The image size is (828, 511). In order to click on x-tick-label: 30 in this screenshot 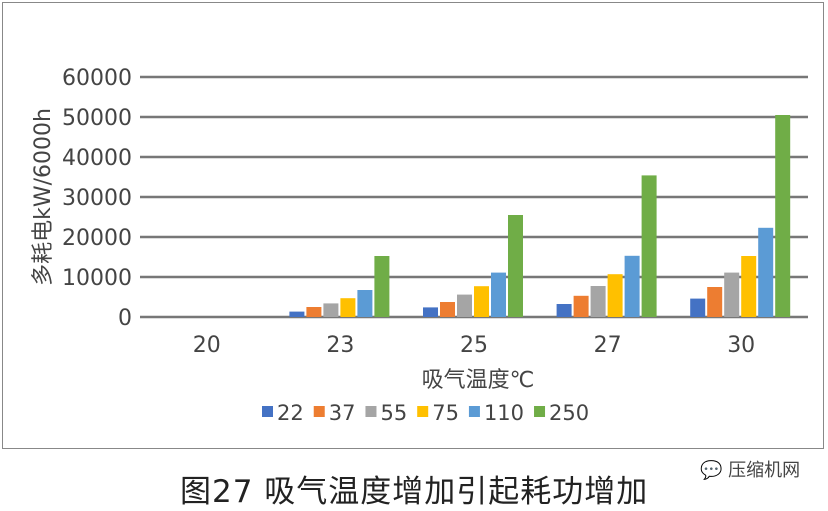, I will do `click(741, 345)`.